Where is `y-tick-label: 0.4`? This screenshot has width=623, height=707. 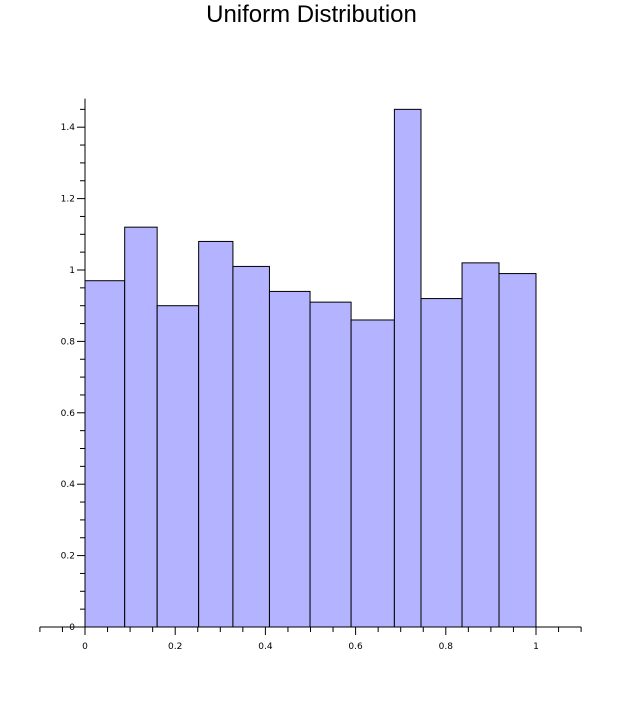
y-tick-label: 0.4 is located at coordinates (68, 485).